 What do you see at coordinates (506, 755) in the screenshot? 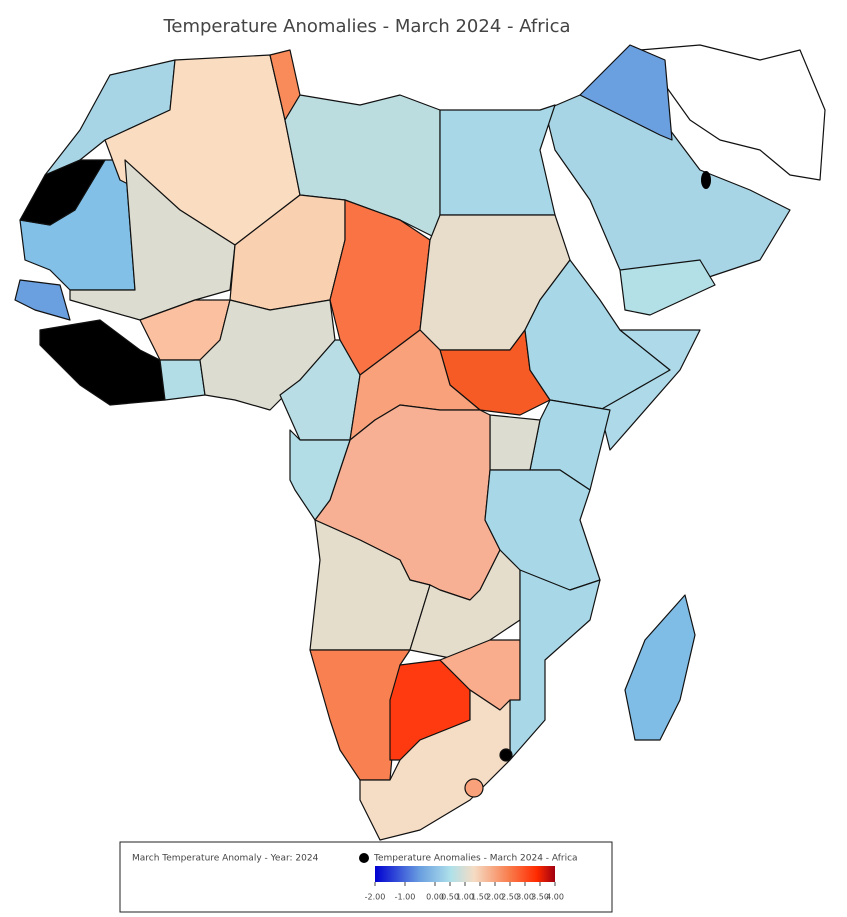
I see `eswatini` at bounding box center [506, 755].